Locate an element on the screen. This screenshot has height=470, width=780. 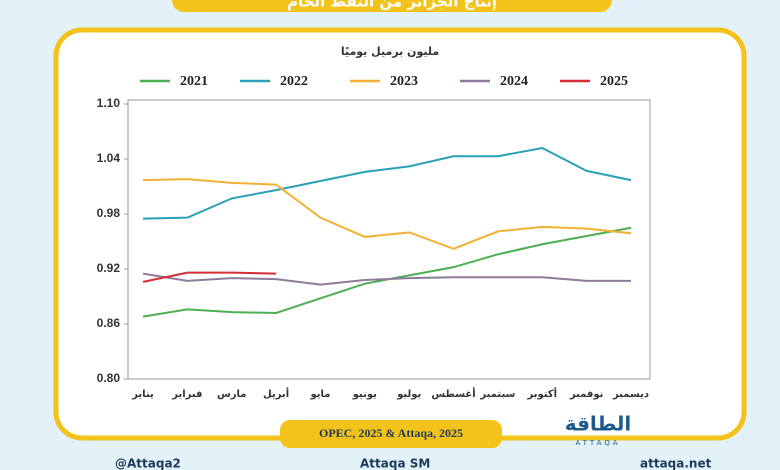
x-tick-label: فبراير is located at coordinates (186, 394).